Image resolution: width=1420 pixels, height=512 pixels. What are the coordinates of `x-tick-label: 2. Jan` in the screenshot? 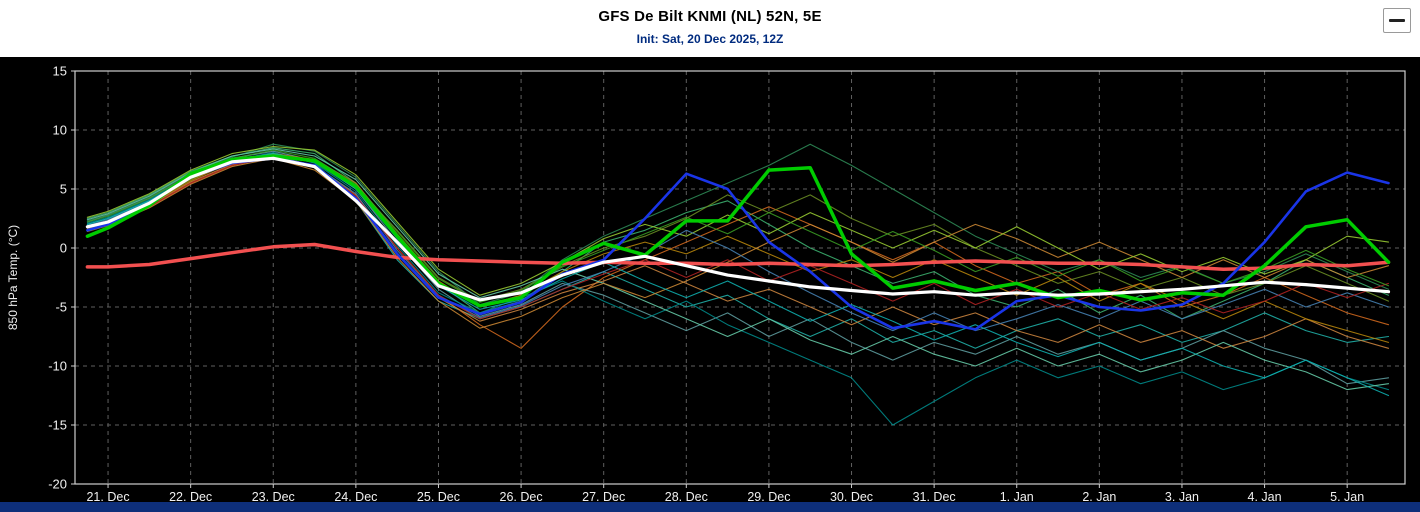 It's located at (1099, 496).